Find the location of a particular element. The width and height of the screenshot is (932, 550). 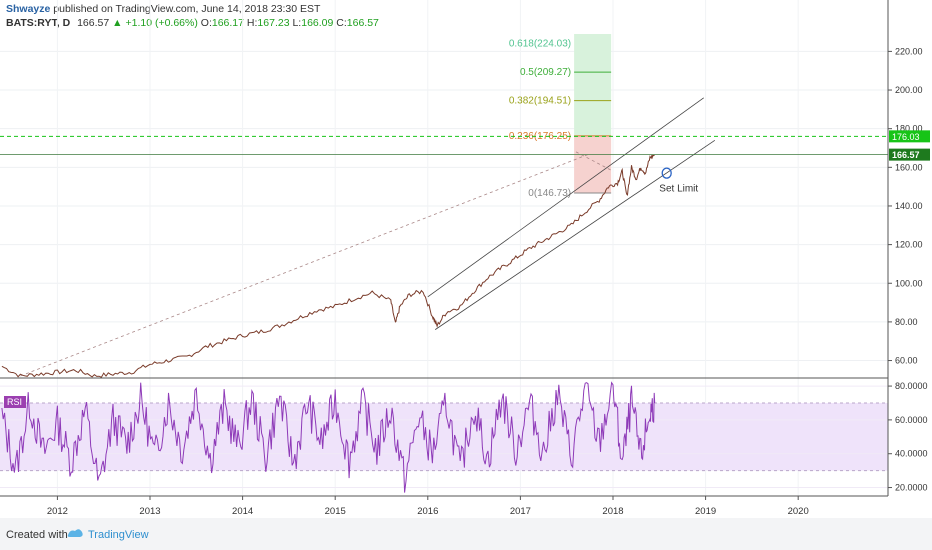

high-label: H: is located at coordinates (252, 23).